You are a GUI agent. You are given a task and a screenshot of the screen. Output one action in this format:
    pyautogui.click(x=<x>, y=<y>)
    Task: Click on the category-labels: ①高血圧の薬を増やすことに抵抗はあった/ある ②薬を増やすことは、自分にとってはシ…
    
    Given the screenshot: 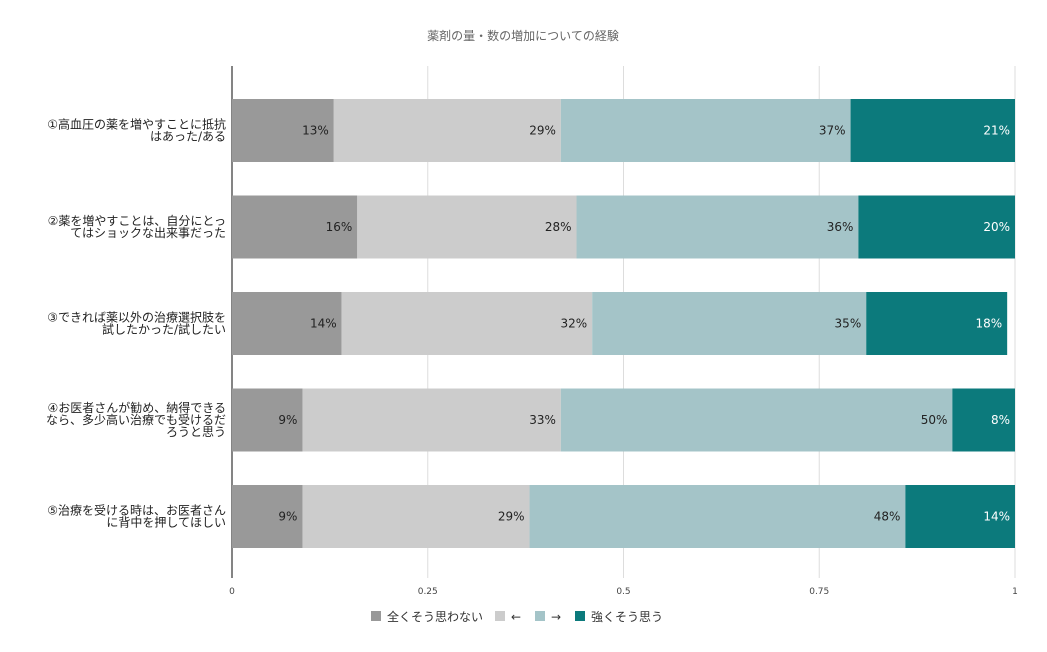 What is the action you would take?
    pyautogui.click(x=136, y=323)
    